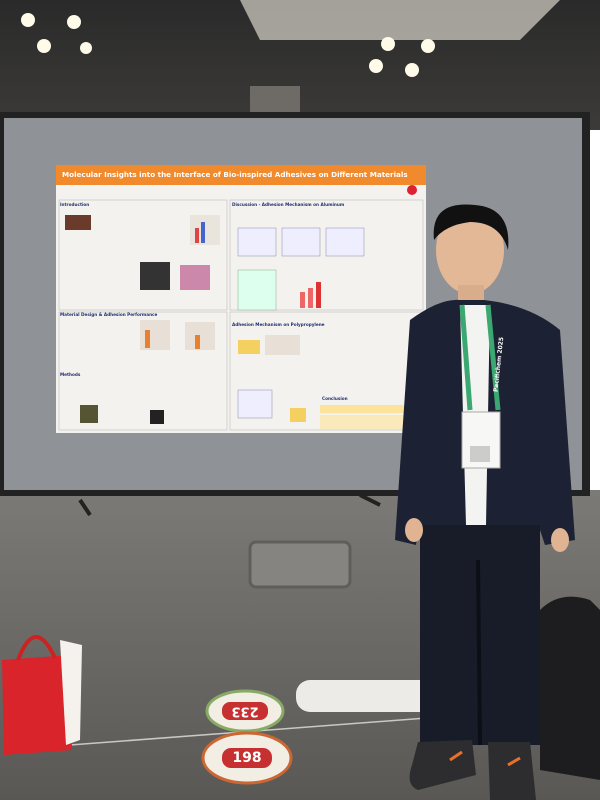  What do you see at coordinates (228, 45) in the screenshot?
I see `ceiling-lights` at bounding box center [228, 45].